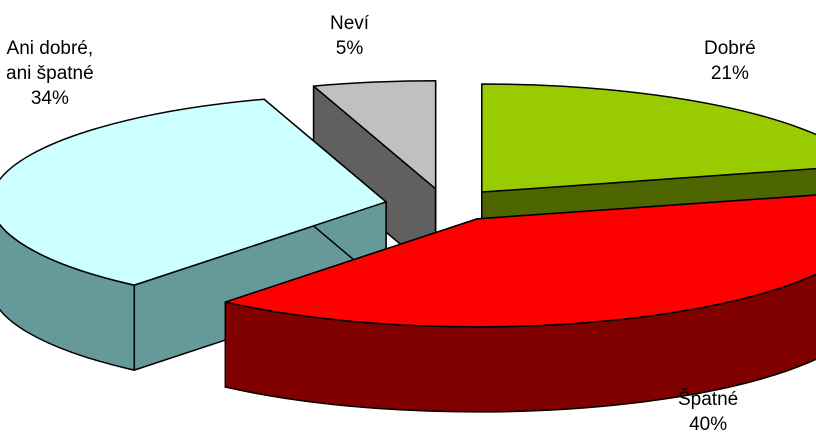  What do you see at coordinates (708, 399) in the screenshot?
I see `label-spatne-name: Špatné` at bounding box center [708, 399].